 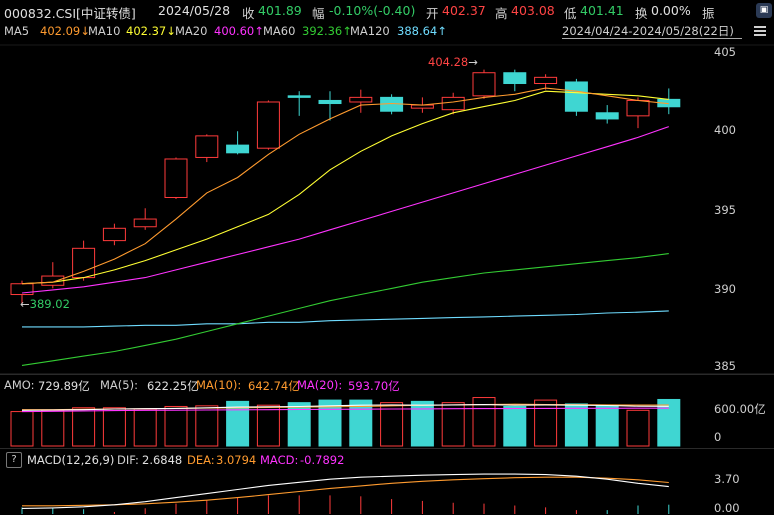 I want to click on ma120-line, so click(x=345, y=319).